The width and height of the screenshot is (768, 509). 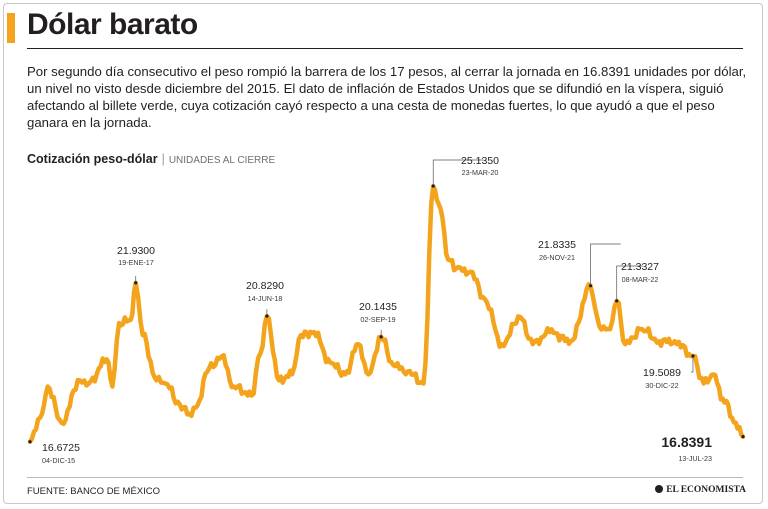 What do you see at coordinates (686, 442) in the screenshot?
I see `annotation-value-8: 16.8391` at bounding box center [686, 442].